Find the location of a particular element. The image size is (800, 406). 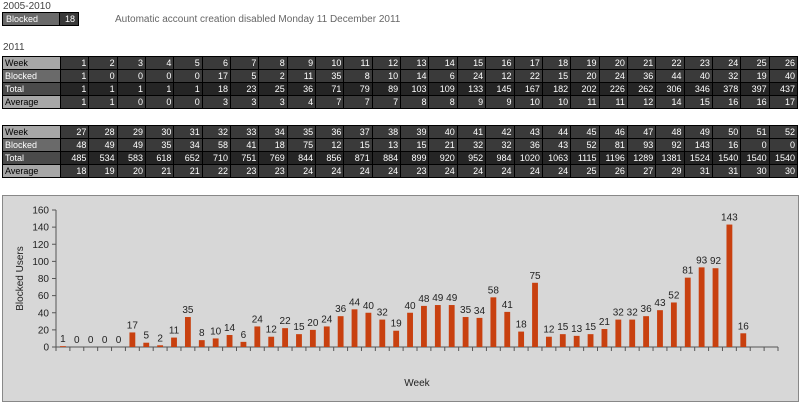

table-cell: 46 is located at coordinates (613, 132).